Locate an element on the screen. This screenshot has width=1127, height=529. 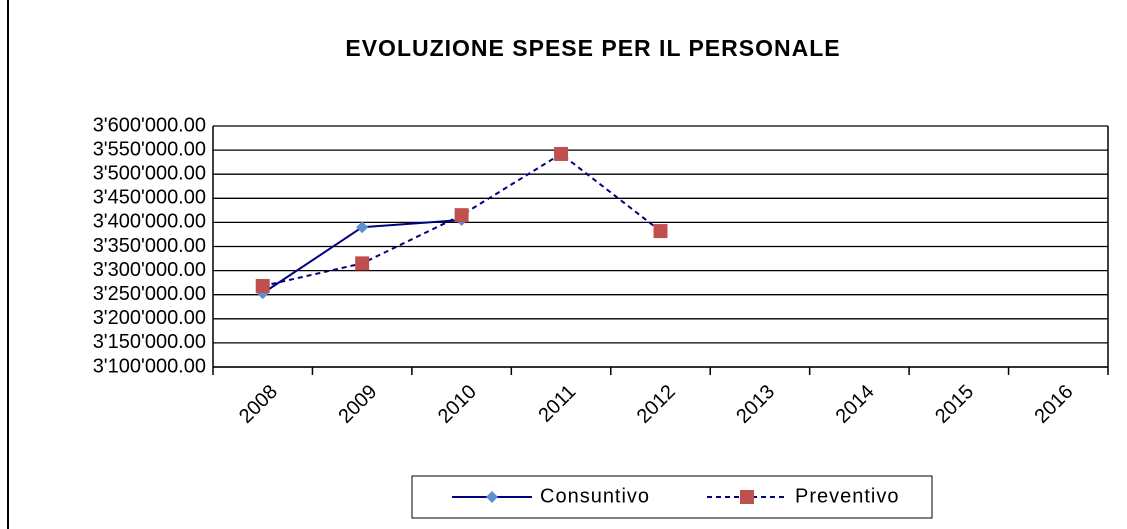
x-tick-label: 2009 is located at coordinates (357, 404).